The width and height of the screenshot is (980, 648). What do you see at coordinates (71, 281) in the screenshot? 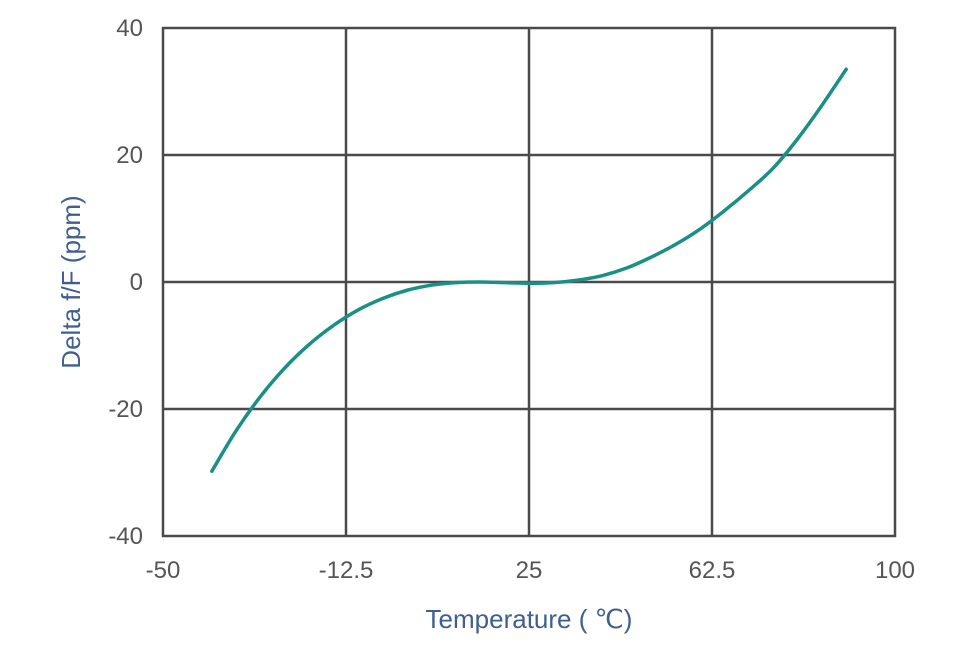
I see `y-axis-title: Delta f/F (ppm)` at bounding box center [71, 281].